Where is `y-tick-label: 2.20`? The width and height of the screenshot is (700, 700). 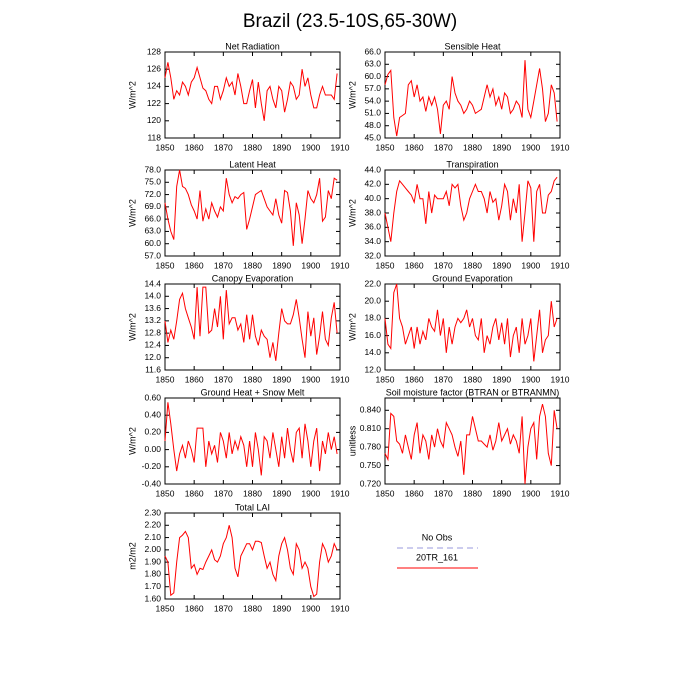
y-tick-label: 2.20 is located at coordinates (152, 525).